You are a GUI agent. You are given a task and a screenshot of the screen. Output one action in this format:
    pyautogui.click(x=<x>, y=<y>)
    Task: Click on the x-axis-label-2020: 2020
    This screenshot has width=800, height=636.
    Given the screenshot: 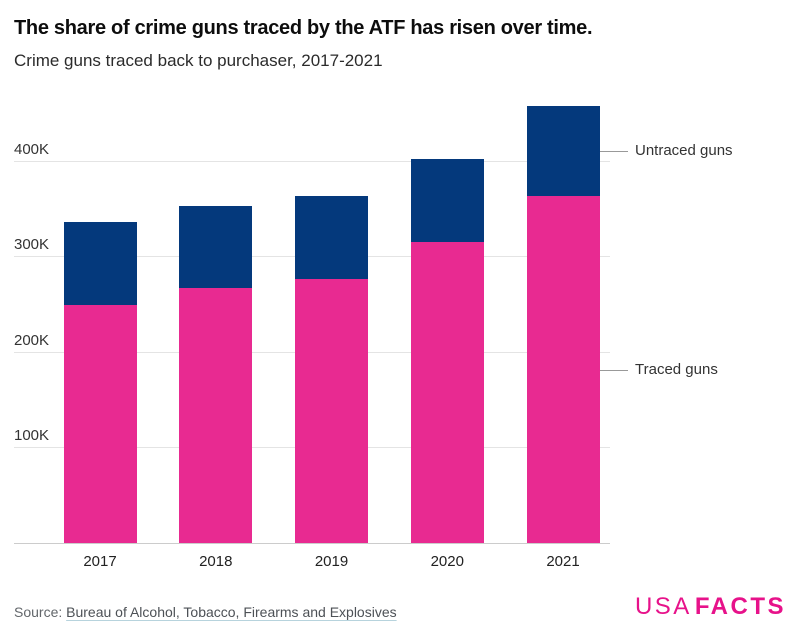 What is the action you would take?
    pyautogui.click(x=447, y=561)
    